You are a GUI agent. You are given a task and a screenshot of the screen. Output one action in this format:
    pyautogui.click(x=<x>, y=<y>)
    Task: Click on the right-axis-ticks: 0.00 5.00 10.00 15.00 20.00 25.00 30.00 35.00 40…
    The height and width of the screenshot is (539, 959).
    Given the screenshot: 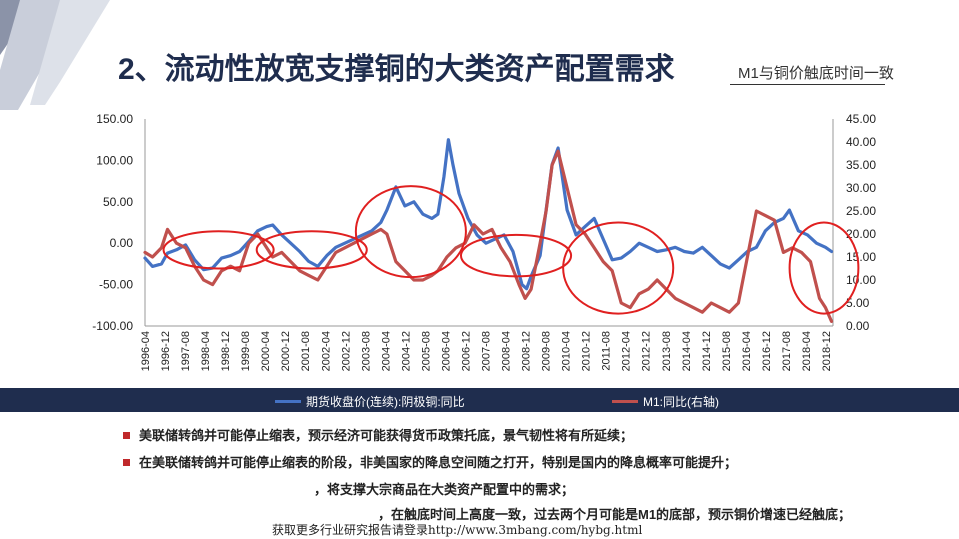 What is the action you would take?
    pyautogui.click(x=861, y=222)
    